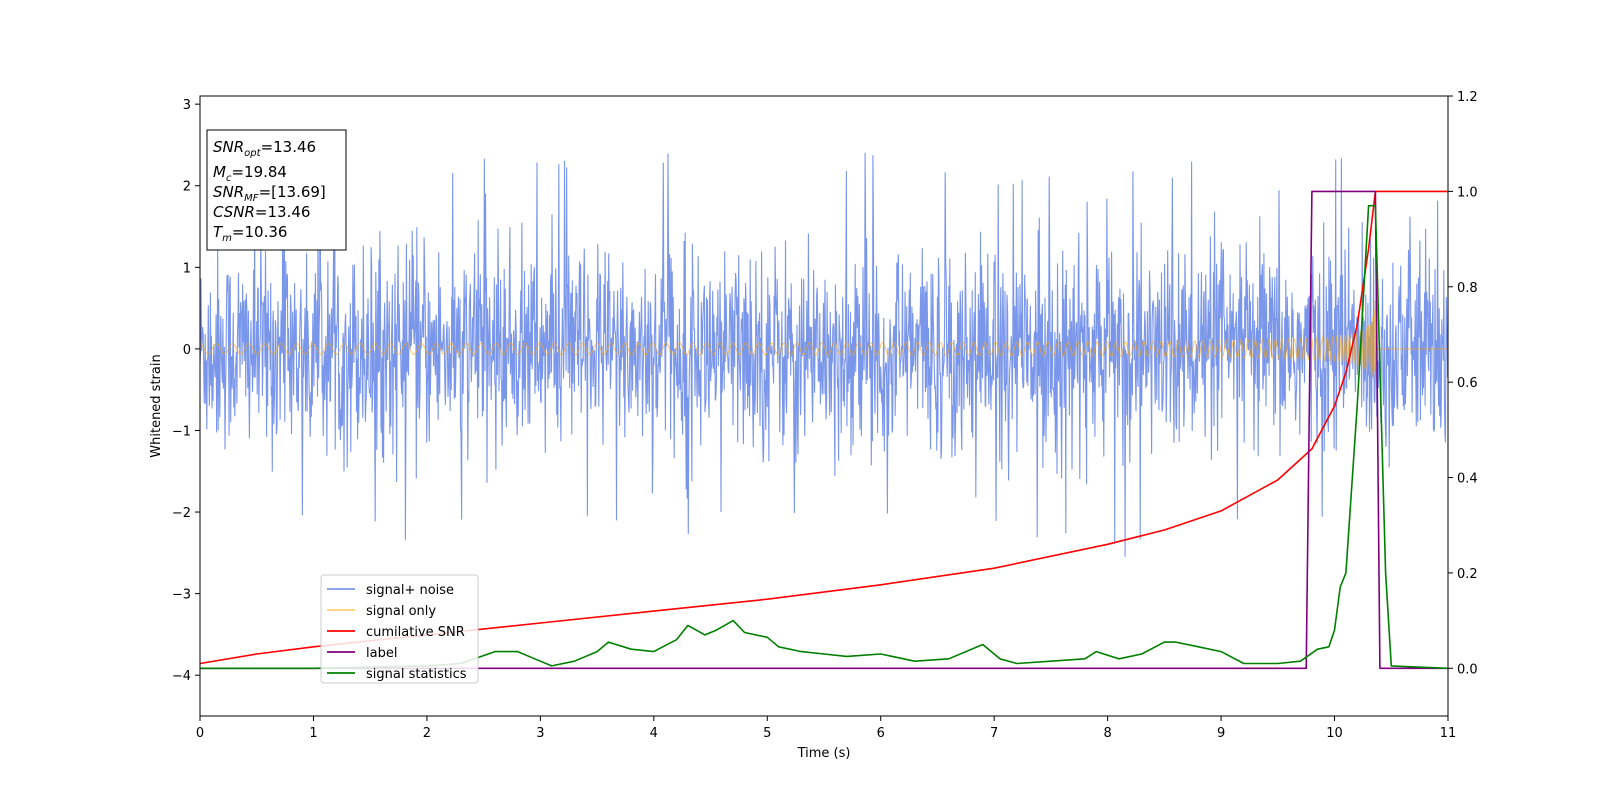 Image resolution: width=1600 pixels, height=800 pixels. I want to click on x-tick-label: 5, so click(767, 733).